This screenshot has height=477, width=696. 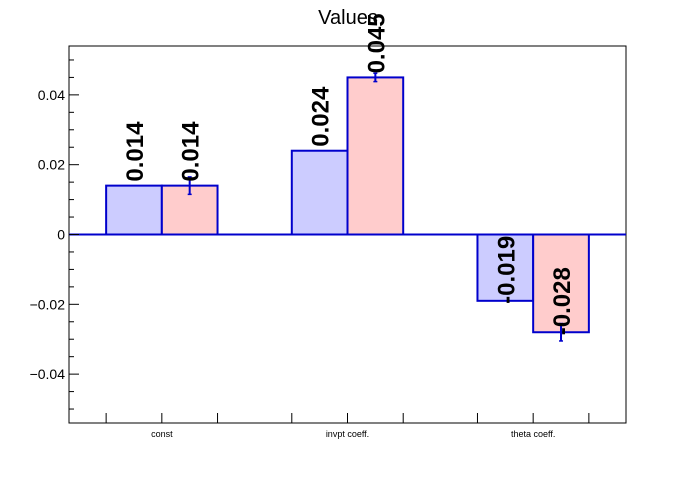 I want to click on x-category-label: invpt coeff., so click(x=347, y=434).